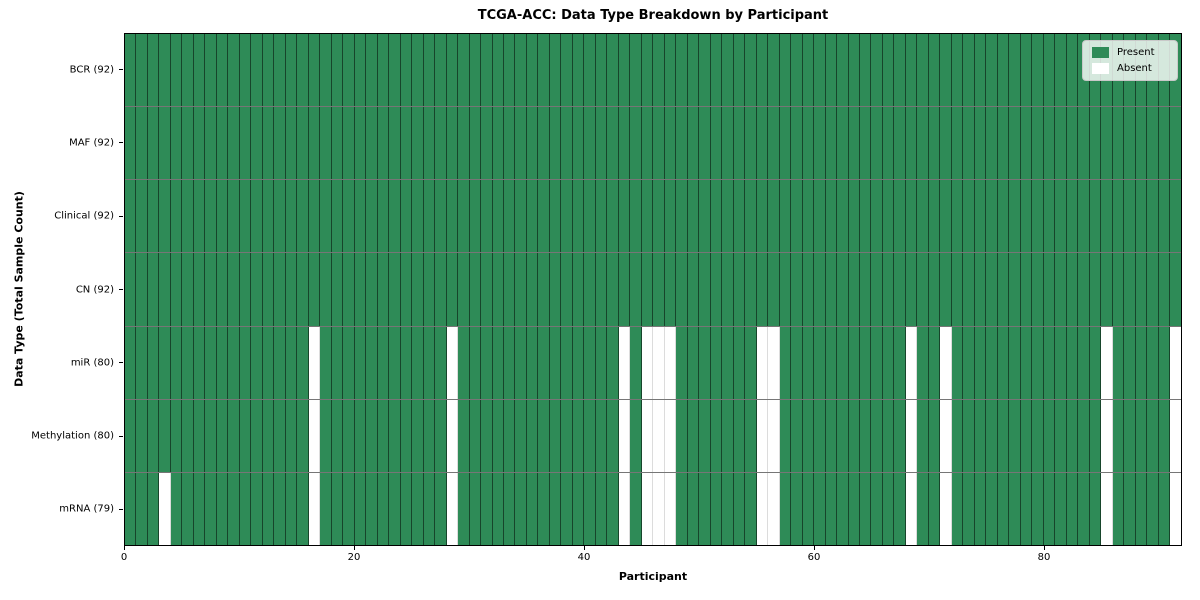 The height and width of the screenshot is (600, 1200). I want to click on y-axis-label: Data Type (Total Sample Count), so click(19, 289).